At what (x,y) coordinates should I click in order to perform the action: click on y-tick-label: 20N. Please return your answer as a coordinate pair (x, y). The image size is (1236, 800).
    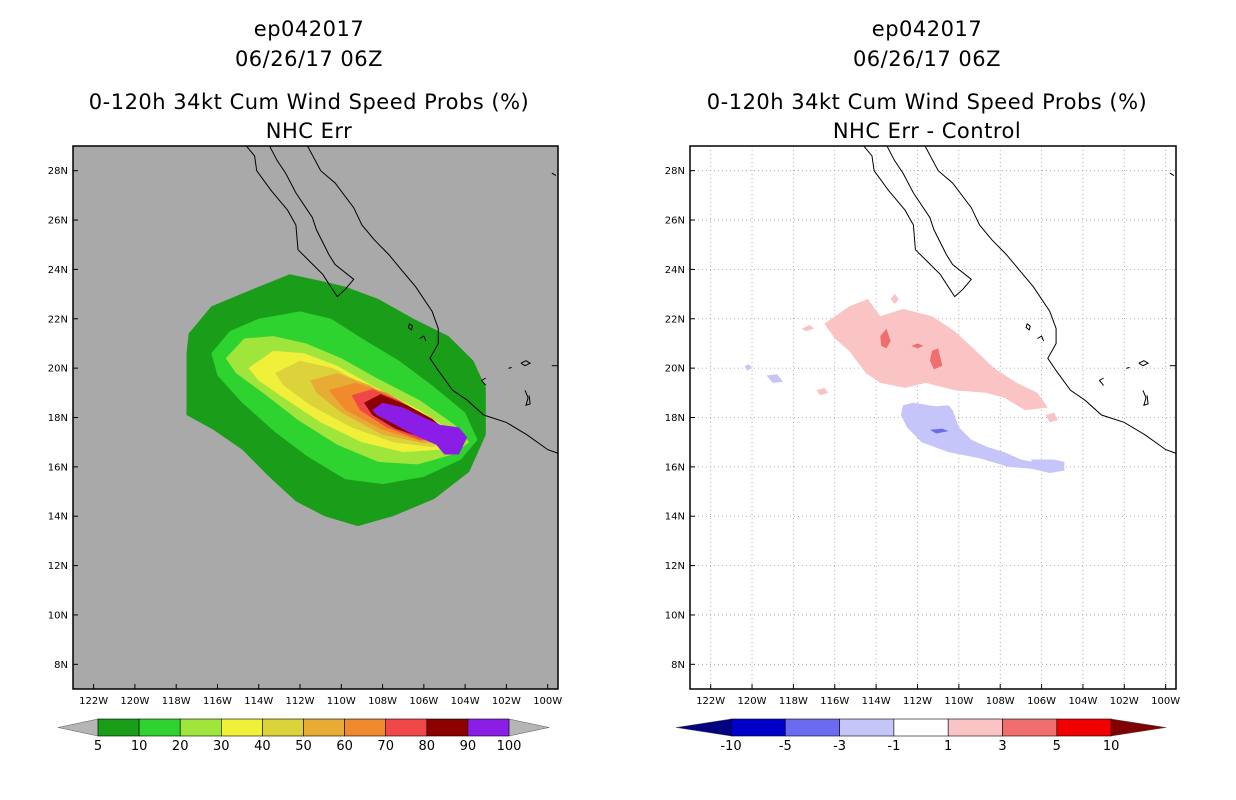
    Looking at the image, I should click on (58, 369).